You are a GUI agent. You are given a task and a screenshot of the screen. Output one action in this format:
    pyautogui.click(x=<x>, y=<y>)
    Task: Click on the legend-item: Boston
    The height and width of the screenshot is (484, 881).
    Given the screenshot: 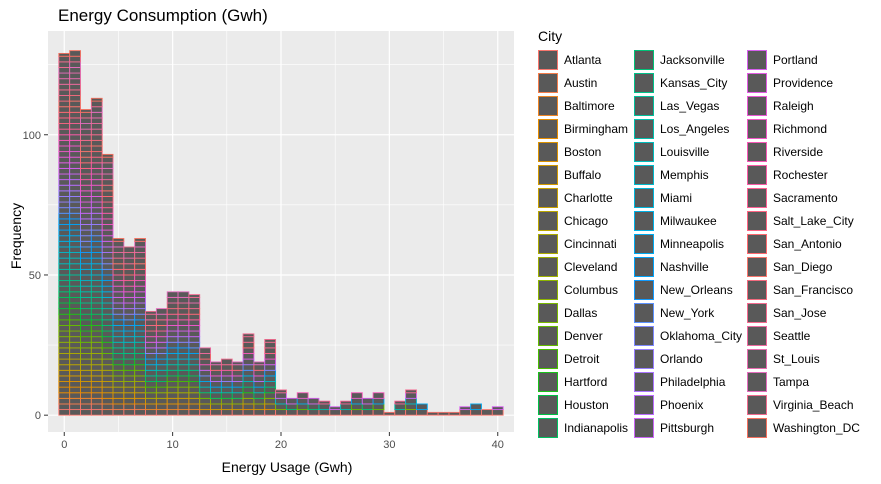 What is the action you would take?
    pyautogui.click(x=586, y=151)
    